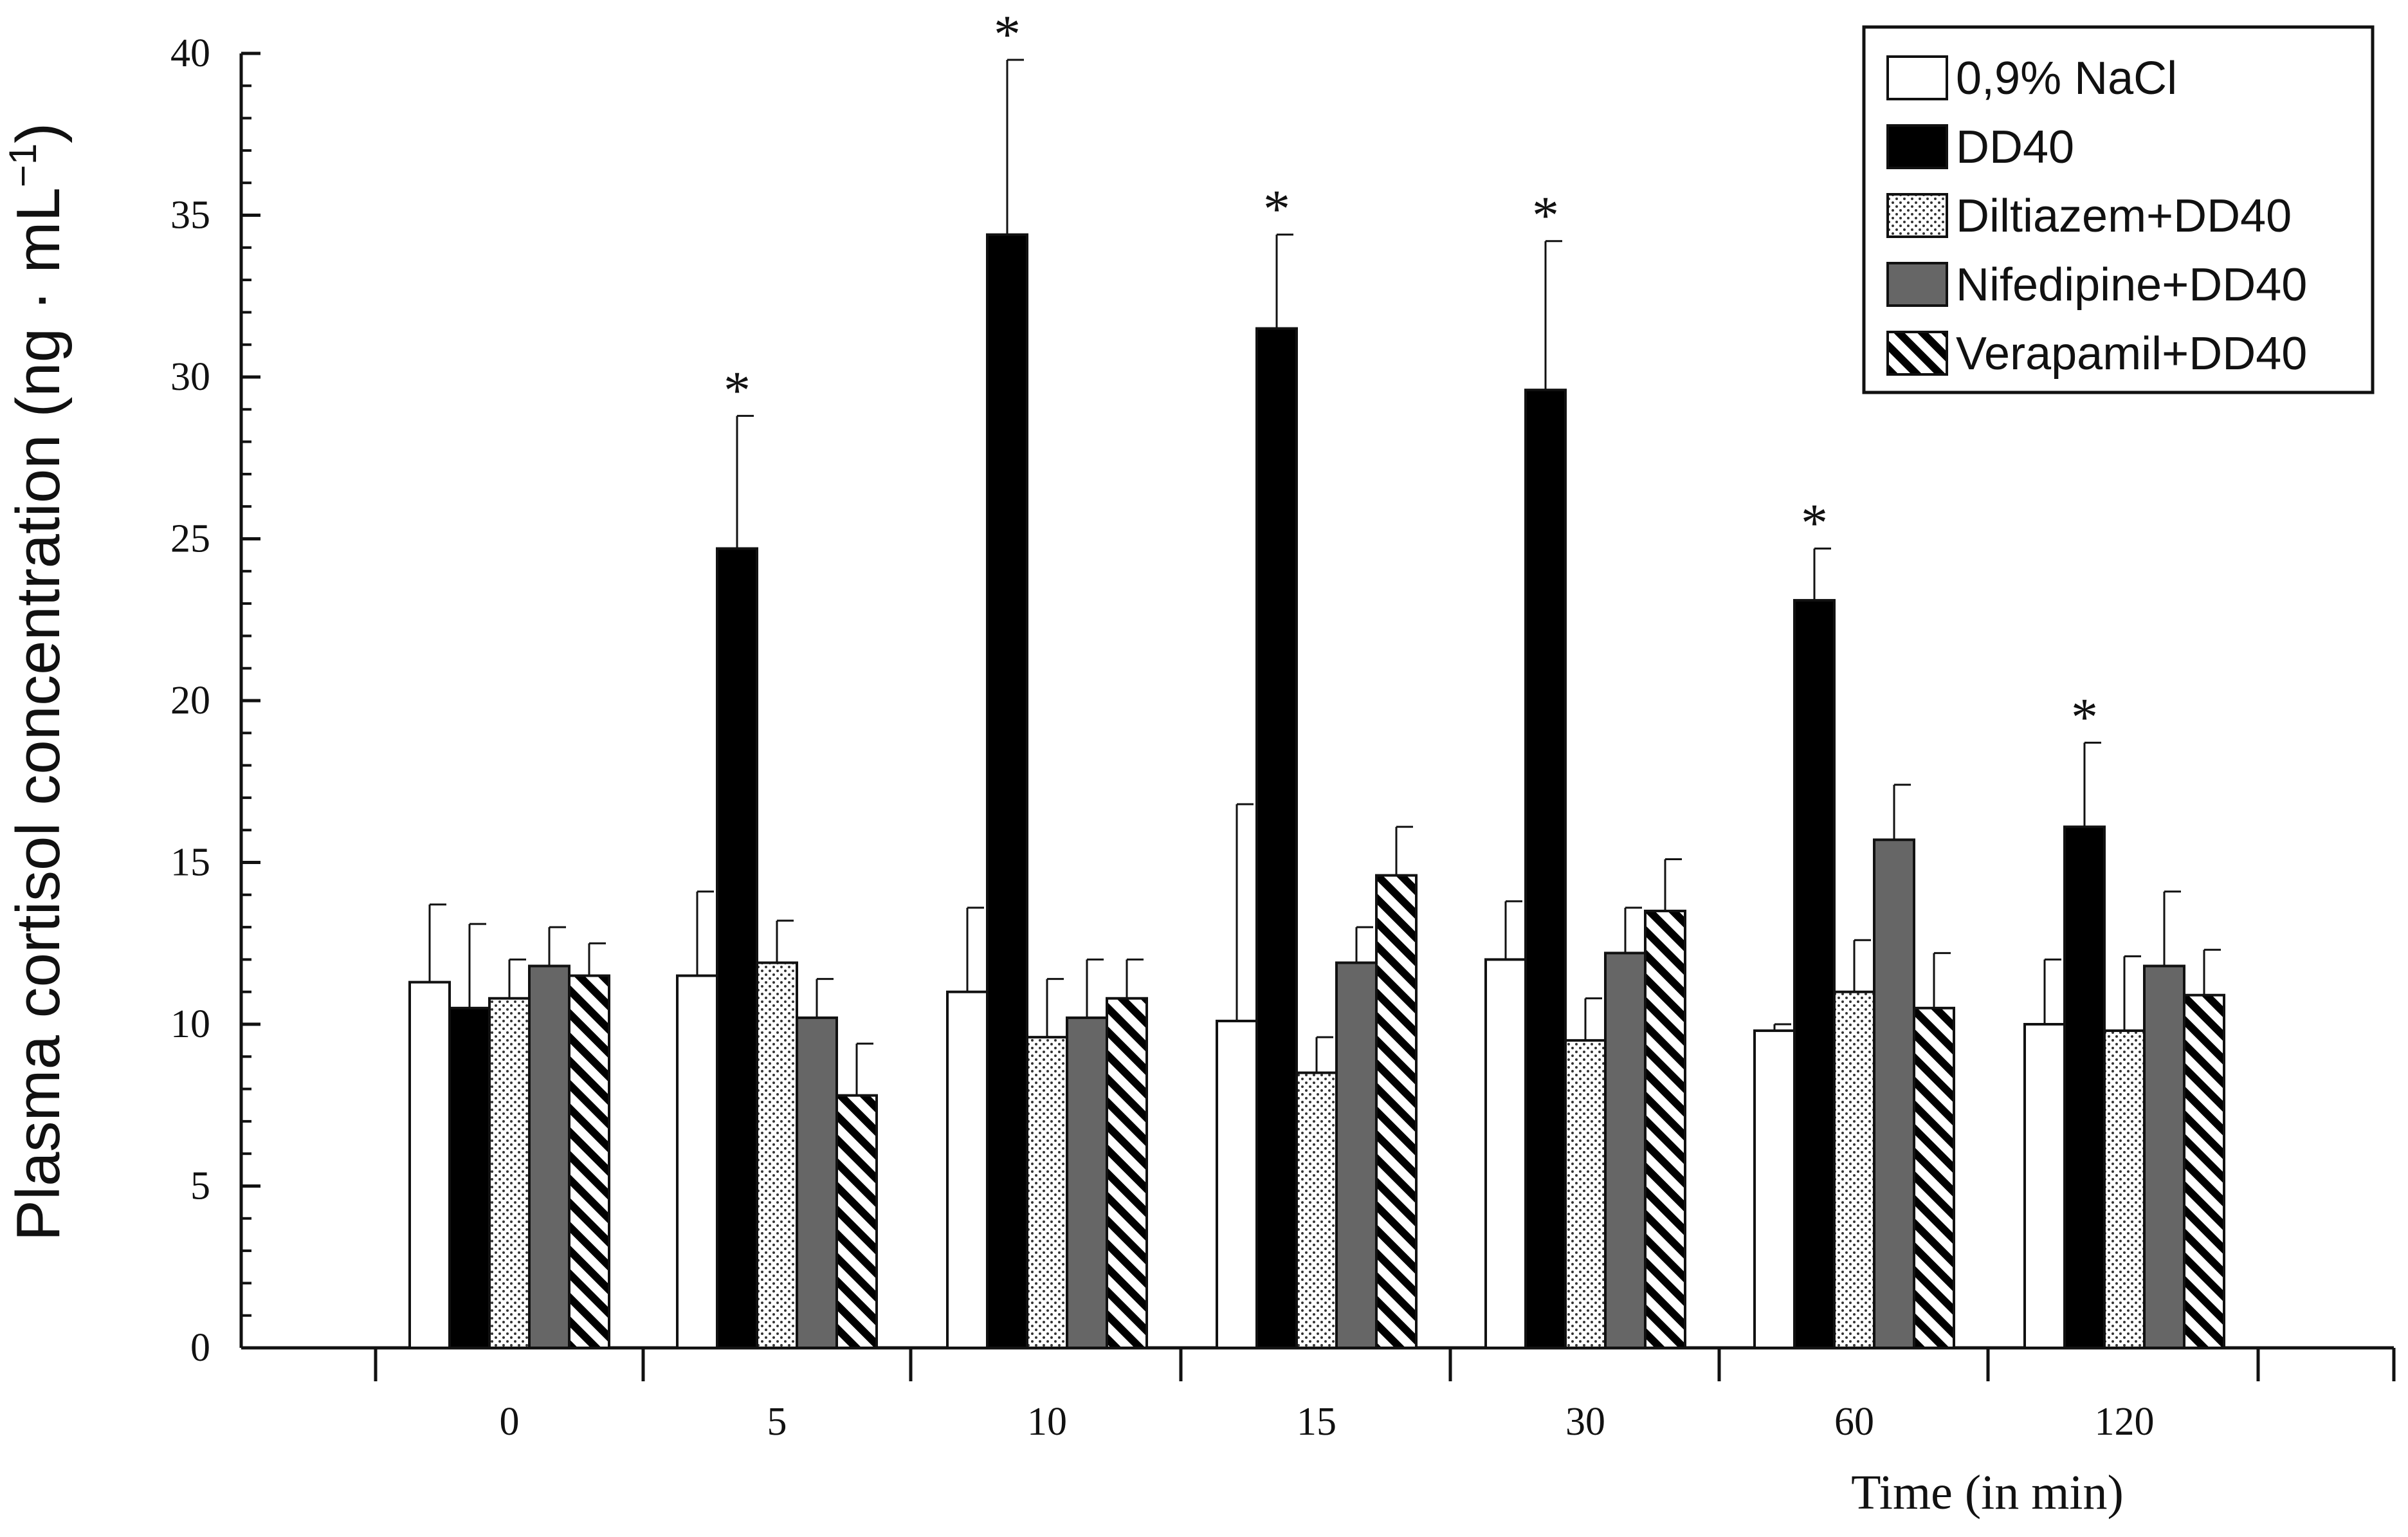 The width and height of the screenshot is (2408, 1537). Describe the element at coordinates (510, 1422) in the screenshot. I see `x-tick-label: 0` at that location.